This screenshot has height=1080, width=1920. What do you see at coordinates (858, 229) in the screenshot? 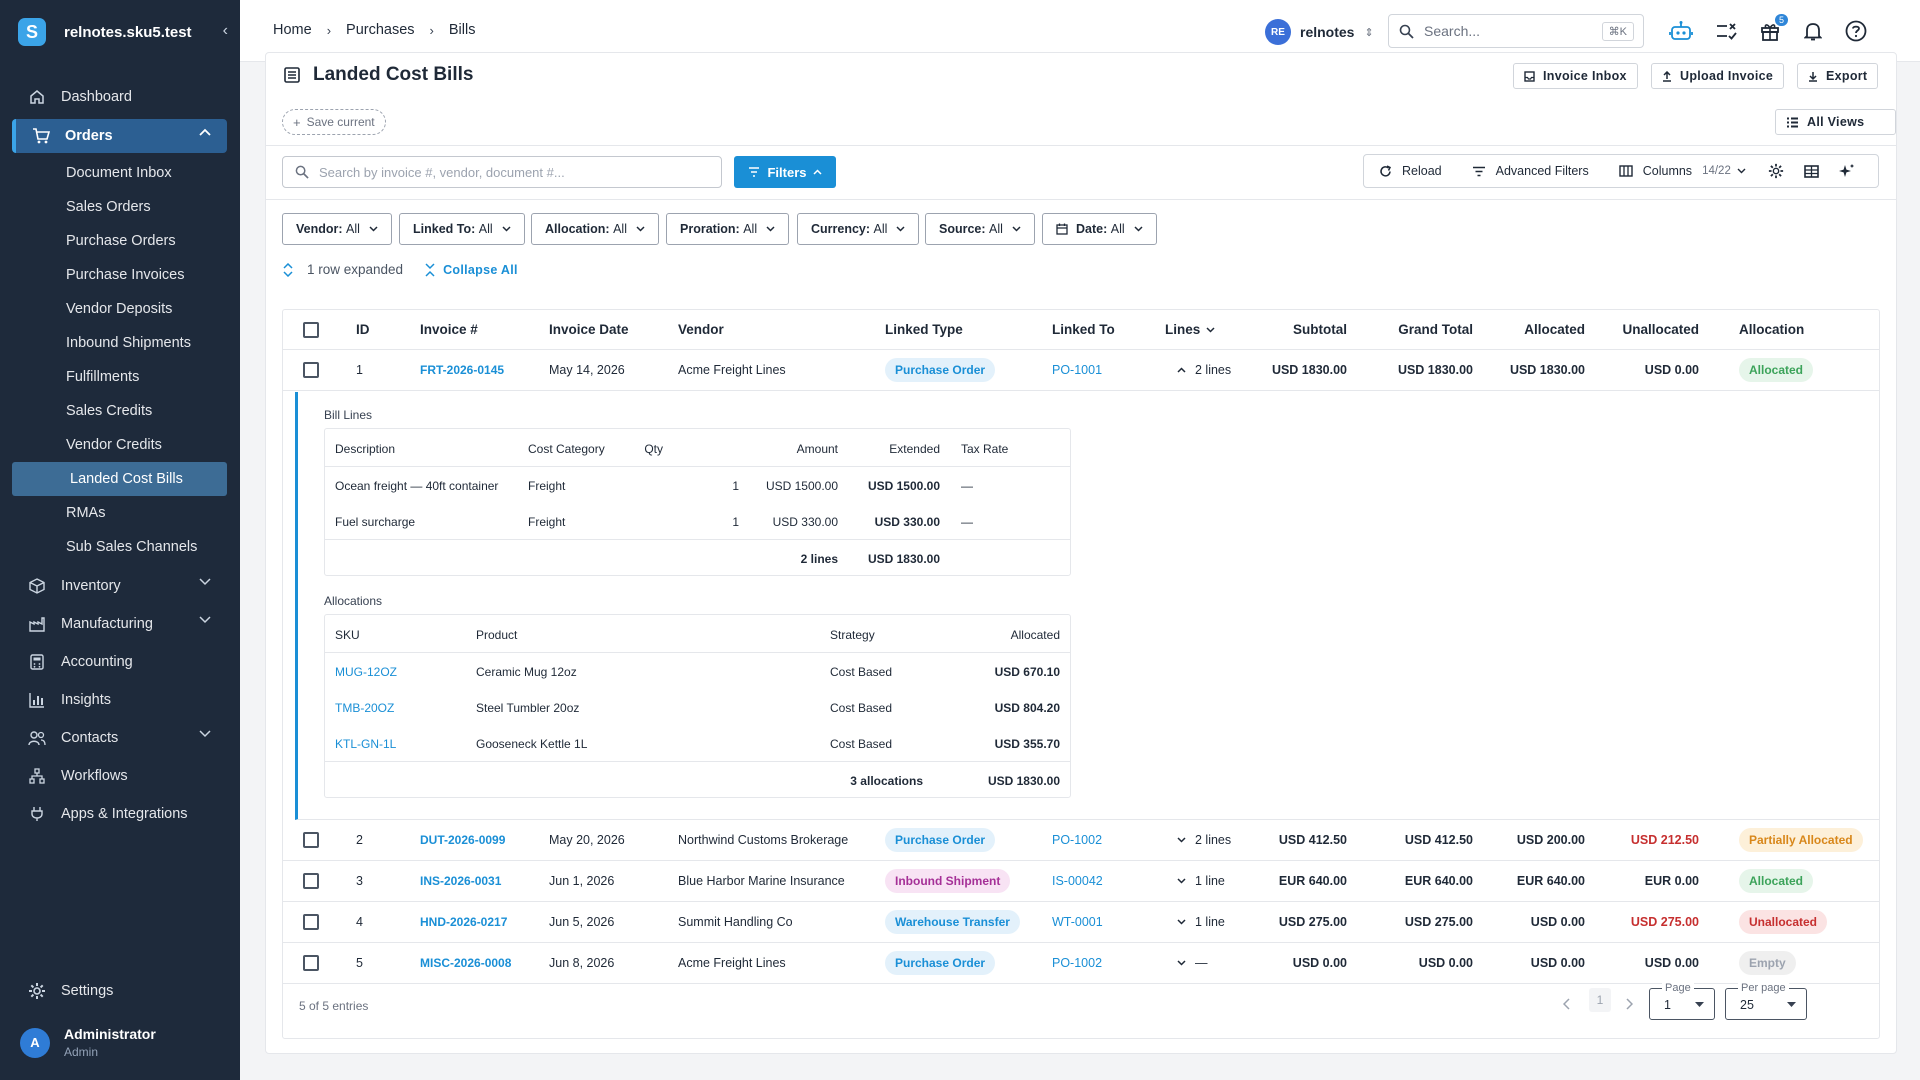
I see `filter-chip-currency: Currency: All` at bounding box center [858, 229].